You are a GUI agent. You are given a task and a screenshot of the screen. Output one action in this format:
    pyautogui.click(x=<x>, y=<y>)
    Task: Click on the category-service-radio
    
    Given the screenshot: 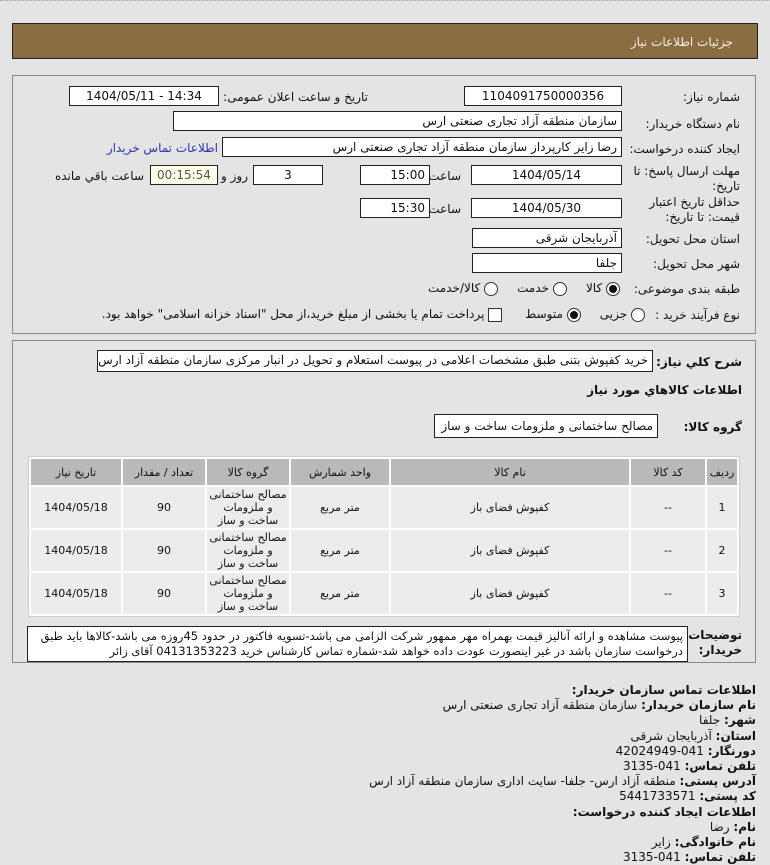 What is the action you would take?
    pyautogui.click(x=559, y=288)
    